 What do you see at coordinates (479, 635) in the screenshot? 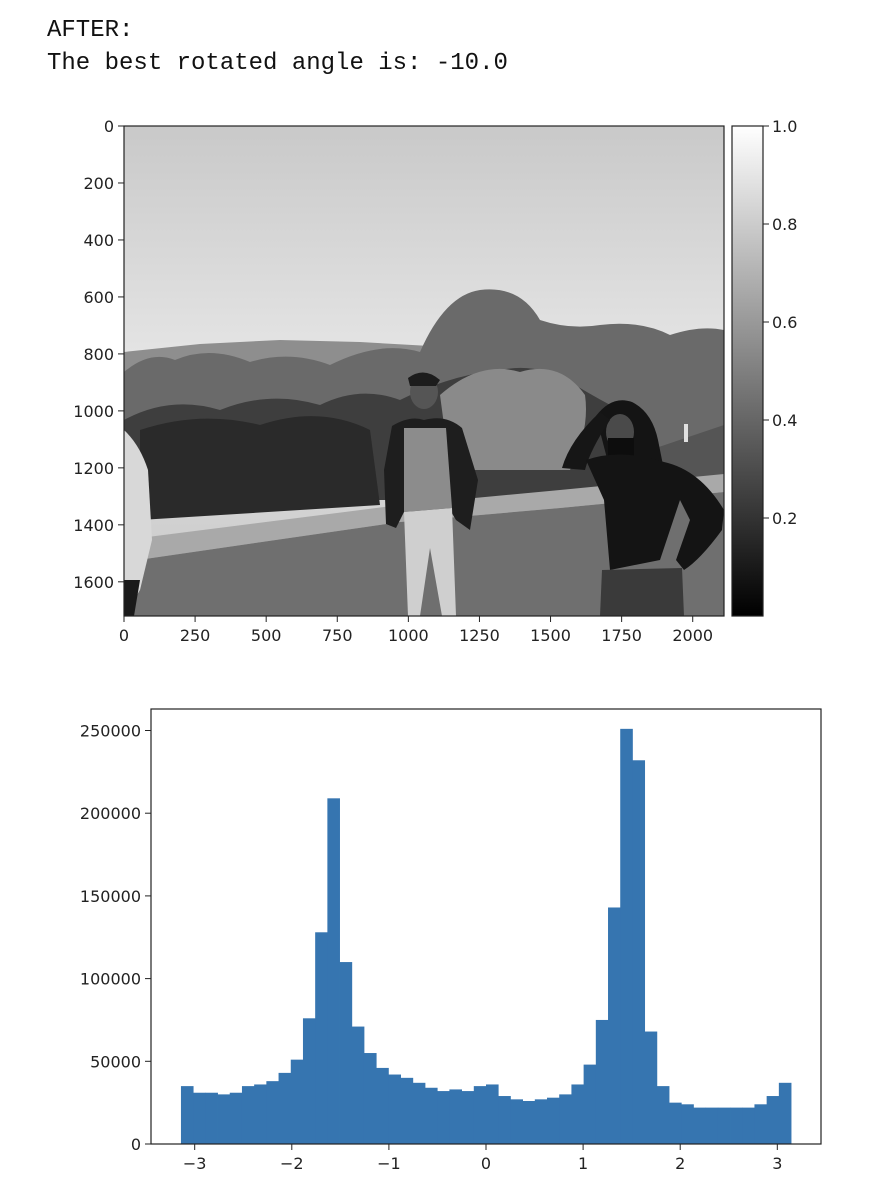
I see `image-x-tick-label: 1250` at bounding box center [479, 635].